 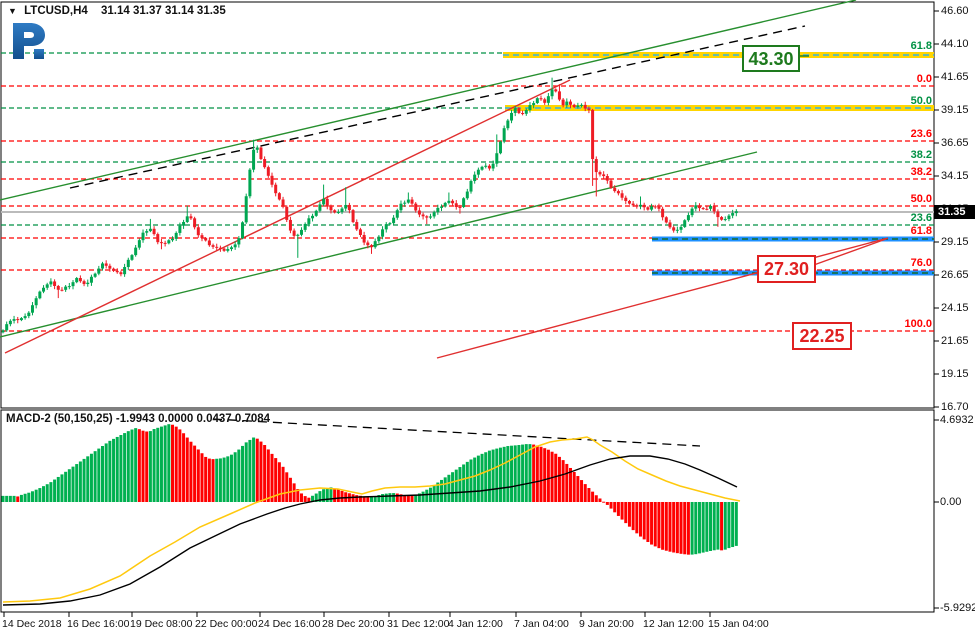 I want to click on time-axis-label: 28 Dec 20:00, so click(x=353, y=624).